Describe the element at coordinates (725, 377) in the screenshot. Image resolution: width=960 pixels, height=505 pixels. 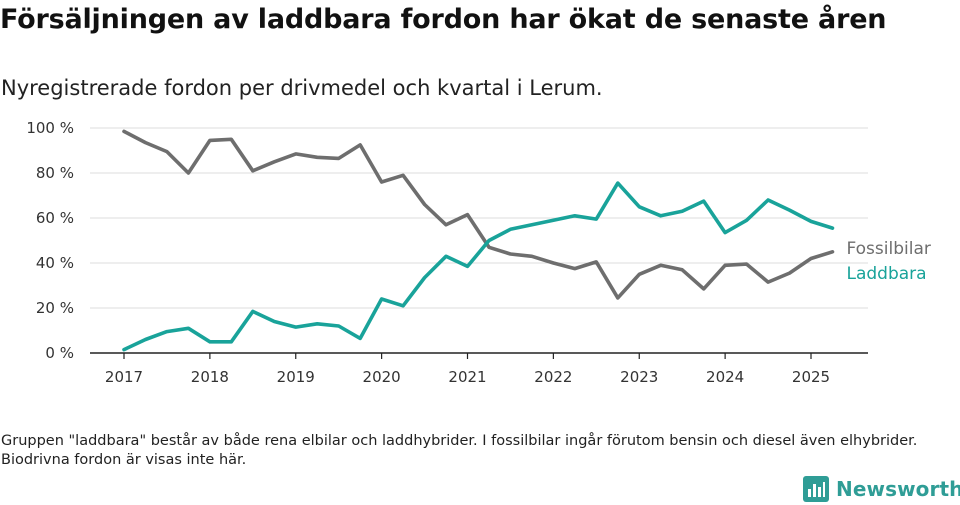
I see `x-tick-label: 2024` at that location.